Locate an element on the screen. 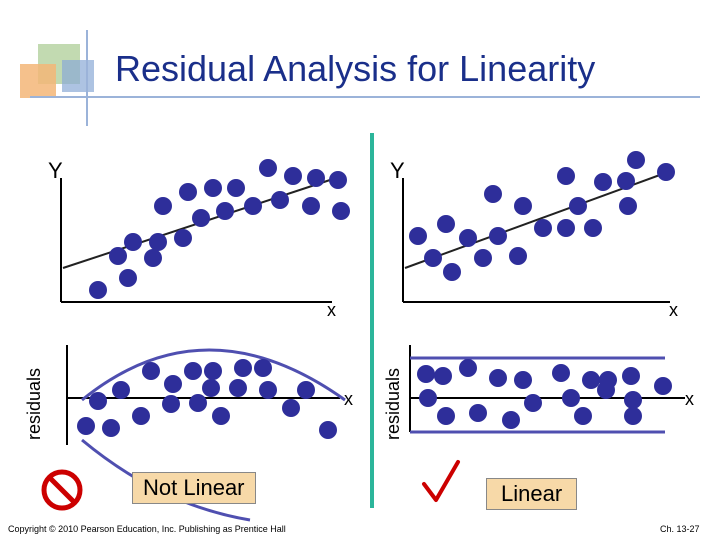  y-axis-label-left: Y is located at coordinates (55, 170).